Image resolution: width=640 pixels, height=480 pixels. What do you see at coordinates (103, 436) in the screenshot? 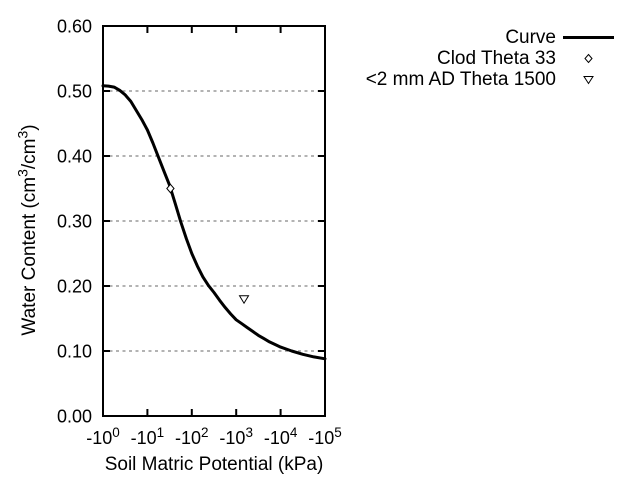
I see `x-tick-label: -100` at bounding box center [103, 436].